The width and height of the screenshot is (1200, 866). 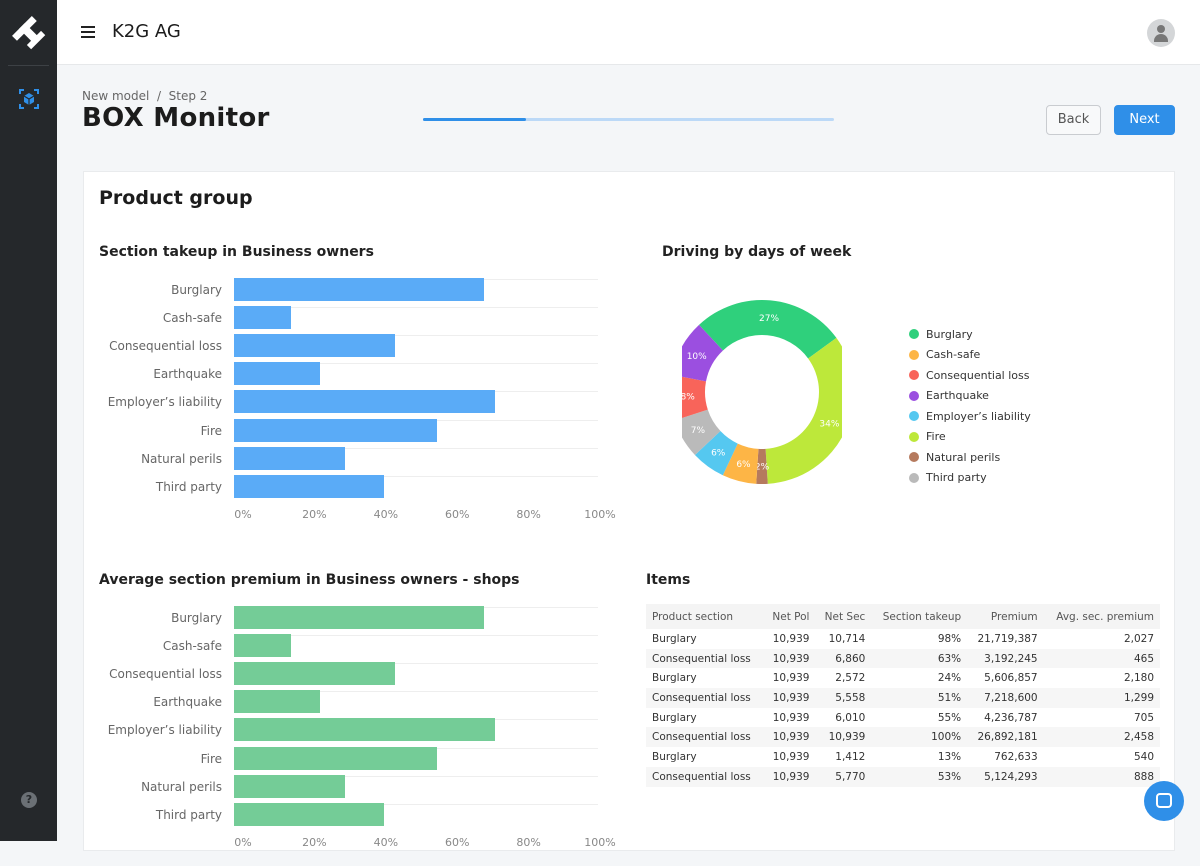 What do you see at coordinates (762, 468) in the screenshot?
I see `slice-label: 2%` at bounding box center [762, 468].